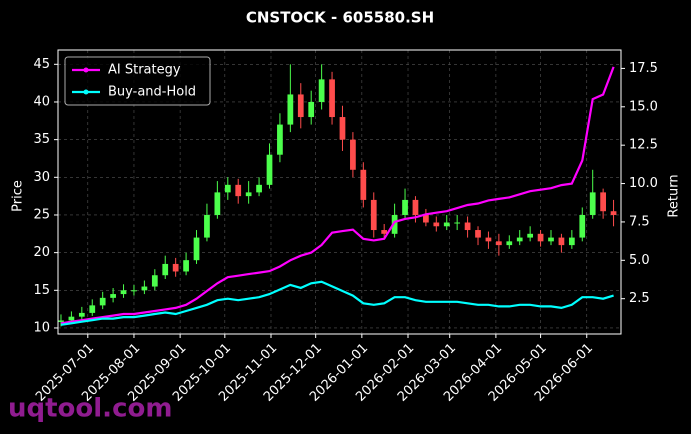 Image resolution: width=691 pixels, height=434 pixels. I want to click on y-tick-label: 10, so click(41, 327).